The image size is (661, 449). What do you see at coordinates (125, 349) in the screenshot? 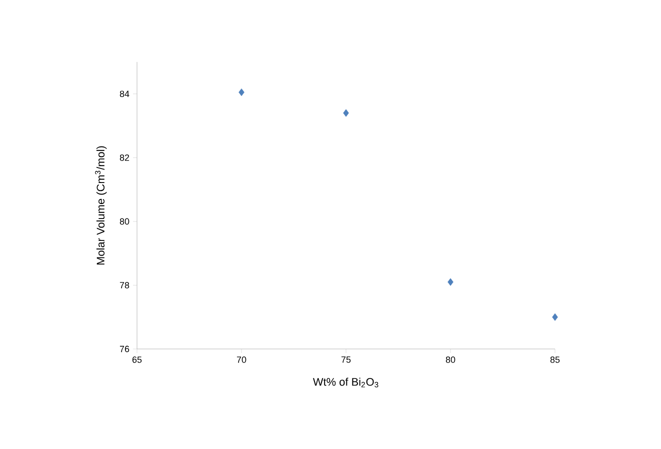
I see `y-tick-label: 76` at bounding box center [125, 349].